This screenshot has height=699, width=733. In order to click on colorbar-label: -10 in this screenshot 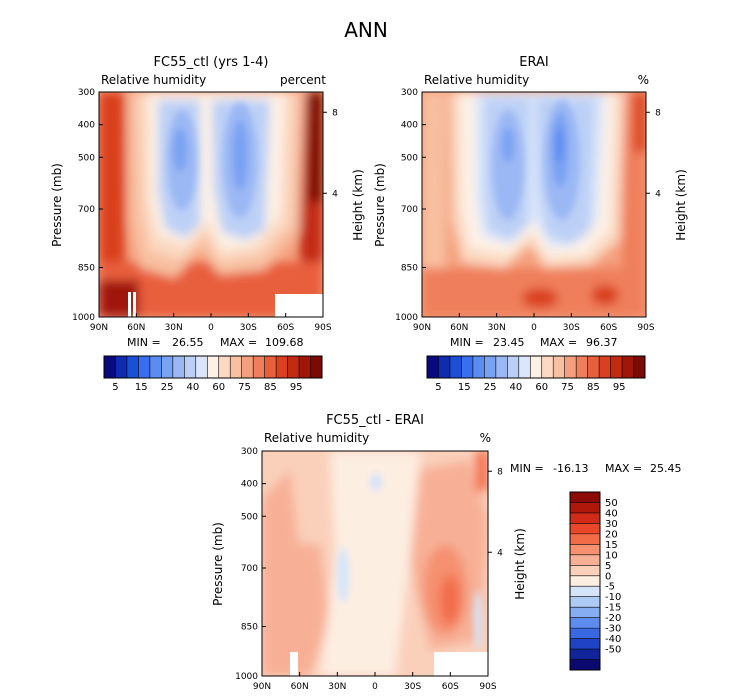, I will do `click(613, 597)`.